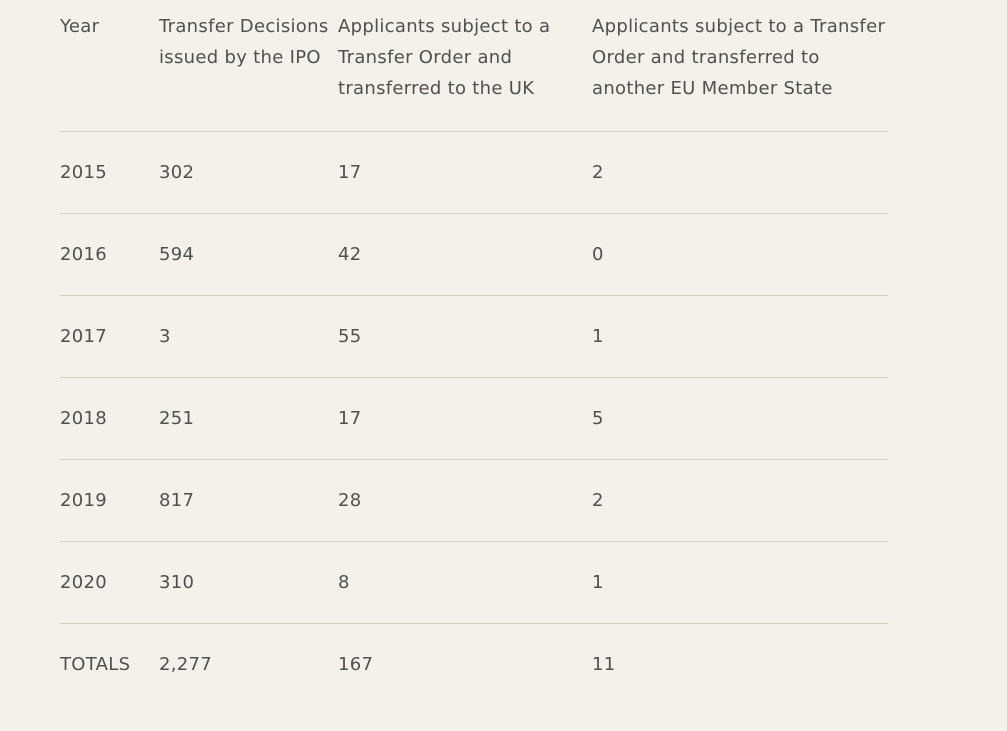 Image resolution: width=1007 pixels, height=731 pixels. I want to click on cell-transfer-decisions: 817, so click(177, 500).